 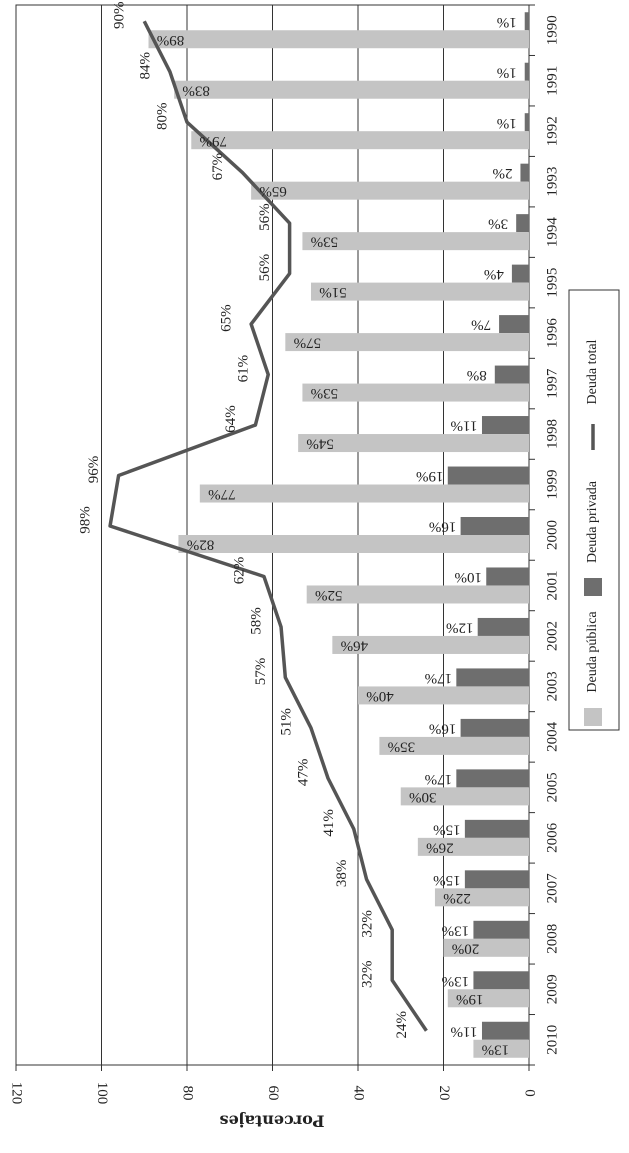 I want to click on legend-swatch, so click(x=593, y=717).